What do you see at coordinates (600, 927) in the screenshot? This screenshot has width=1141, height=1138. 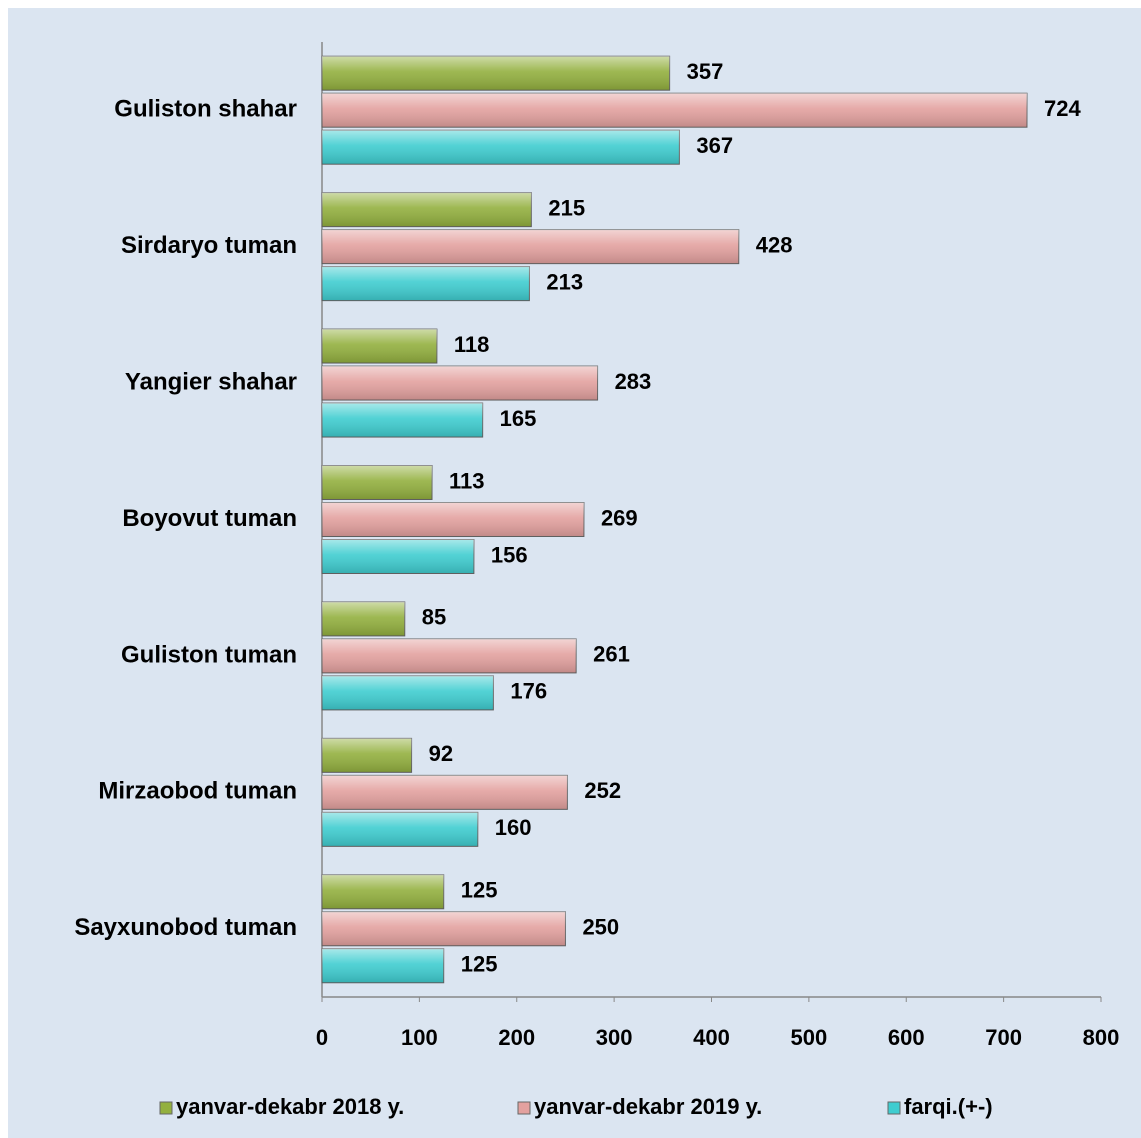 I see `value-label: 250` at bounding box center [600, 927].